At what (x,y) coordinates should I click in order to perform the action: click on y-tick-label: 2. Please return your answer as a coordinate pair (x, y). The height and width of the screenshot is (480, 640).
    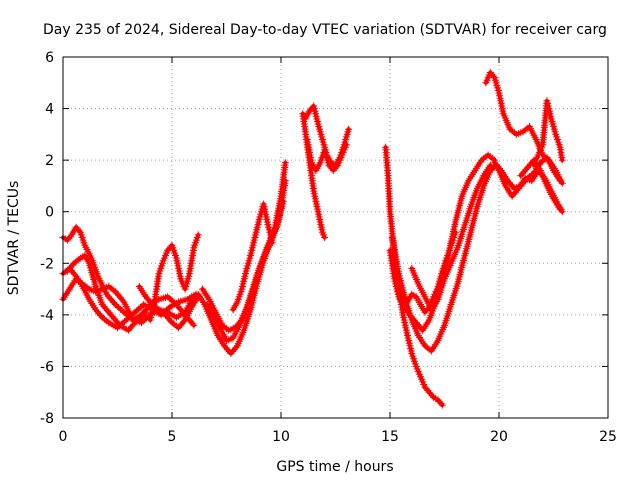
    Looking at the image, I should click on (49, 161).